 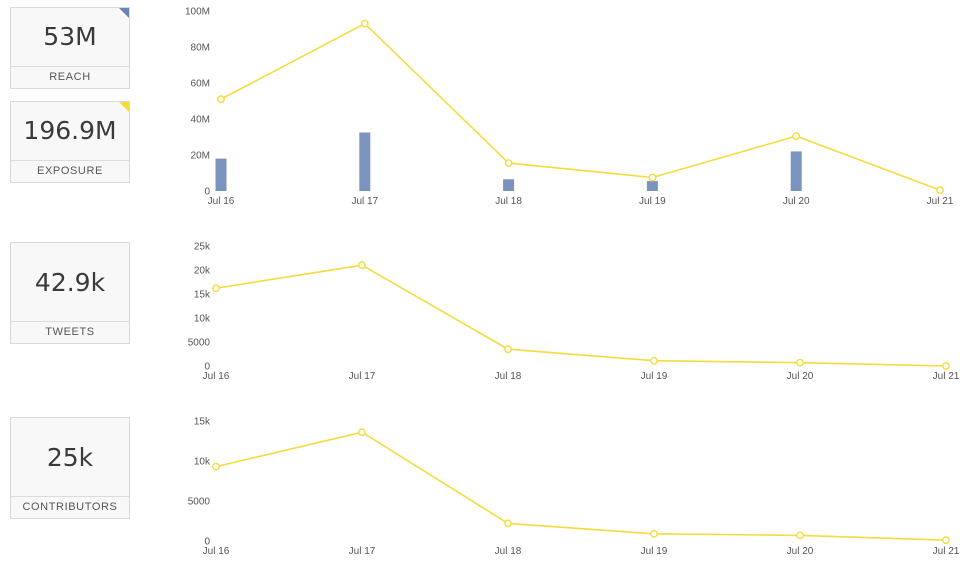 I want to click on tweets-label: TWEETS, so click(x=70, y=332).